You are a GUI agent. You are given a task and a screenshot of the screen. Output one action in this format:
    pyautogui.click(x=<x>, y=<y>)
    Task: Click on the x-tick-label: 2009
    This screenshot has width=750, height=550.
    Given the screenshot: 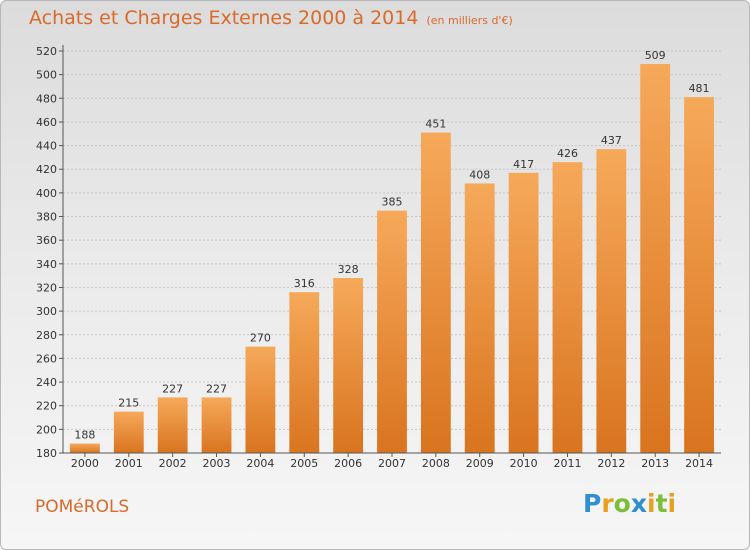 What is the action you would take?
    pyautogui.click(x=480, y=463)
    